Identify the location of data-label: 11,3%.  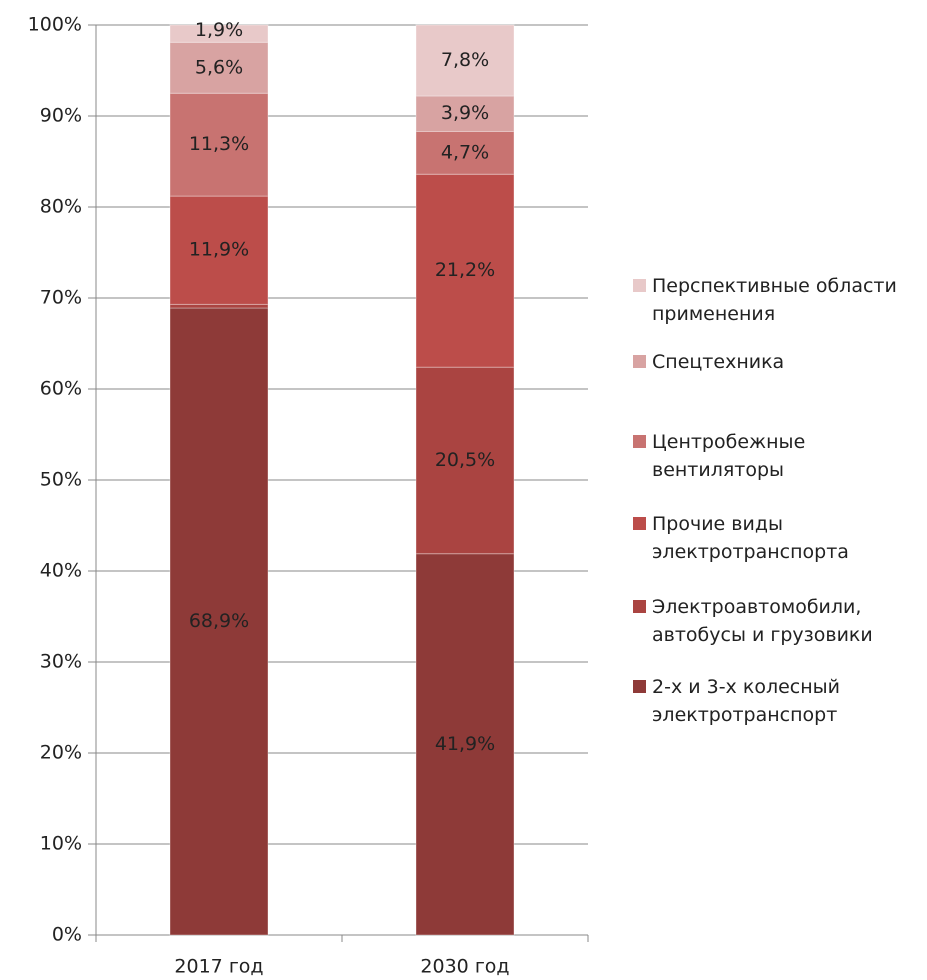
(219, 144).